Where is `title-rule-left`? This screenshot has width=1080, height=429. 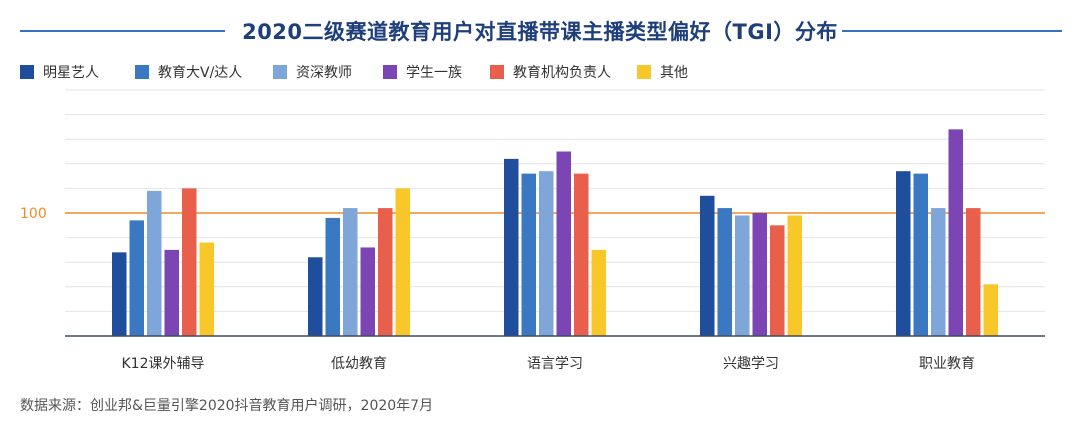 title-rule-left is located at coordinates (122, 31).